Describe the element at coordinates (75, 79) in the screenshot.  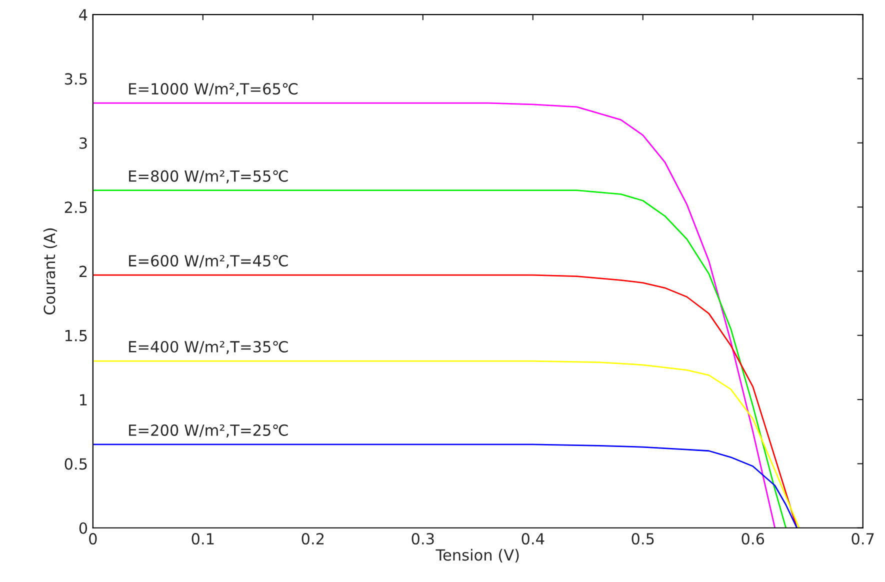
I see `y-tick-label: 3.5` at that location.